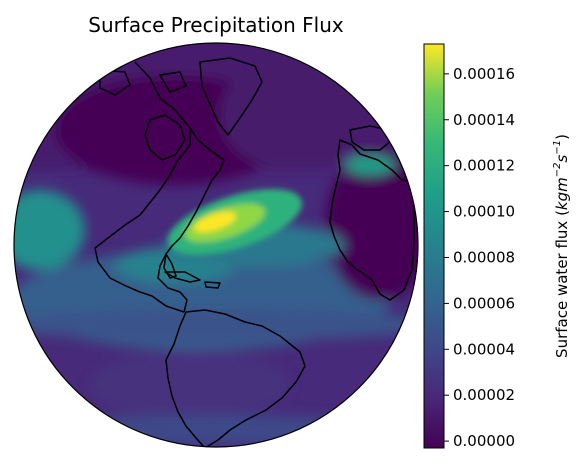  What do you see at coordinates (562, 137) in the screenshot?
I see `colorbar-label-part: )` at bounding box center [562, 137].